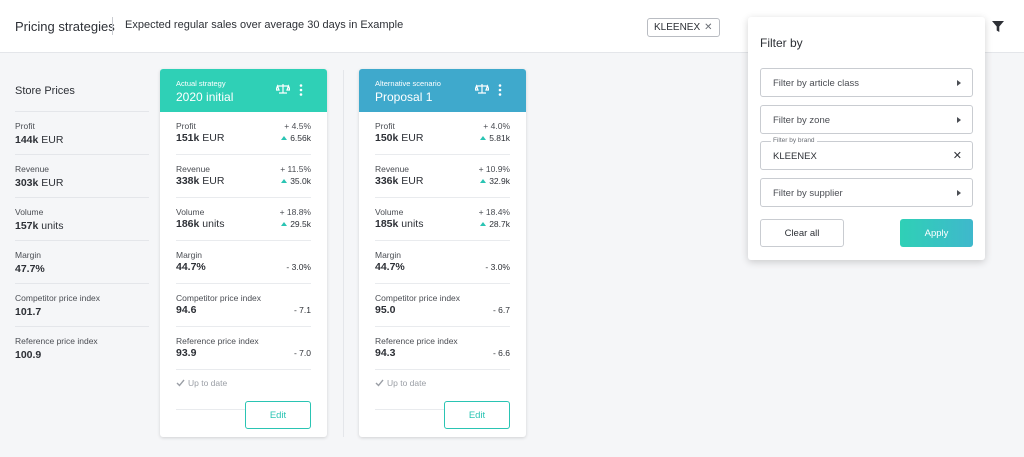  What do you see at coordinates (298, 267) in the screenshot?
I see `row-change: - 3.0%` at bounding box center [298, 267].